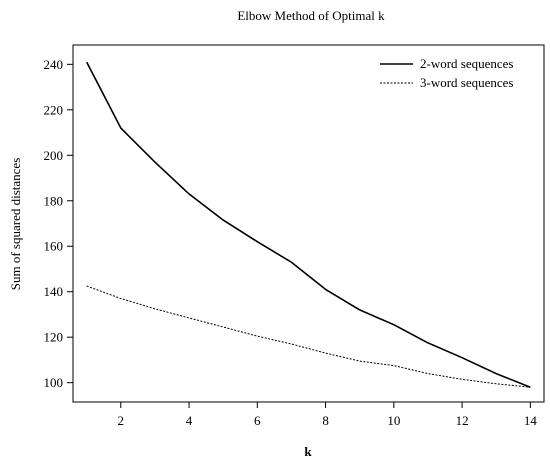  What do you see at coordinates (54, 382) in the screenshot?
I see `y-tick-label: 100` at bounding box center [54, 382].